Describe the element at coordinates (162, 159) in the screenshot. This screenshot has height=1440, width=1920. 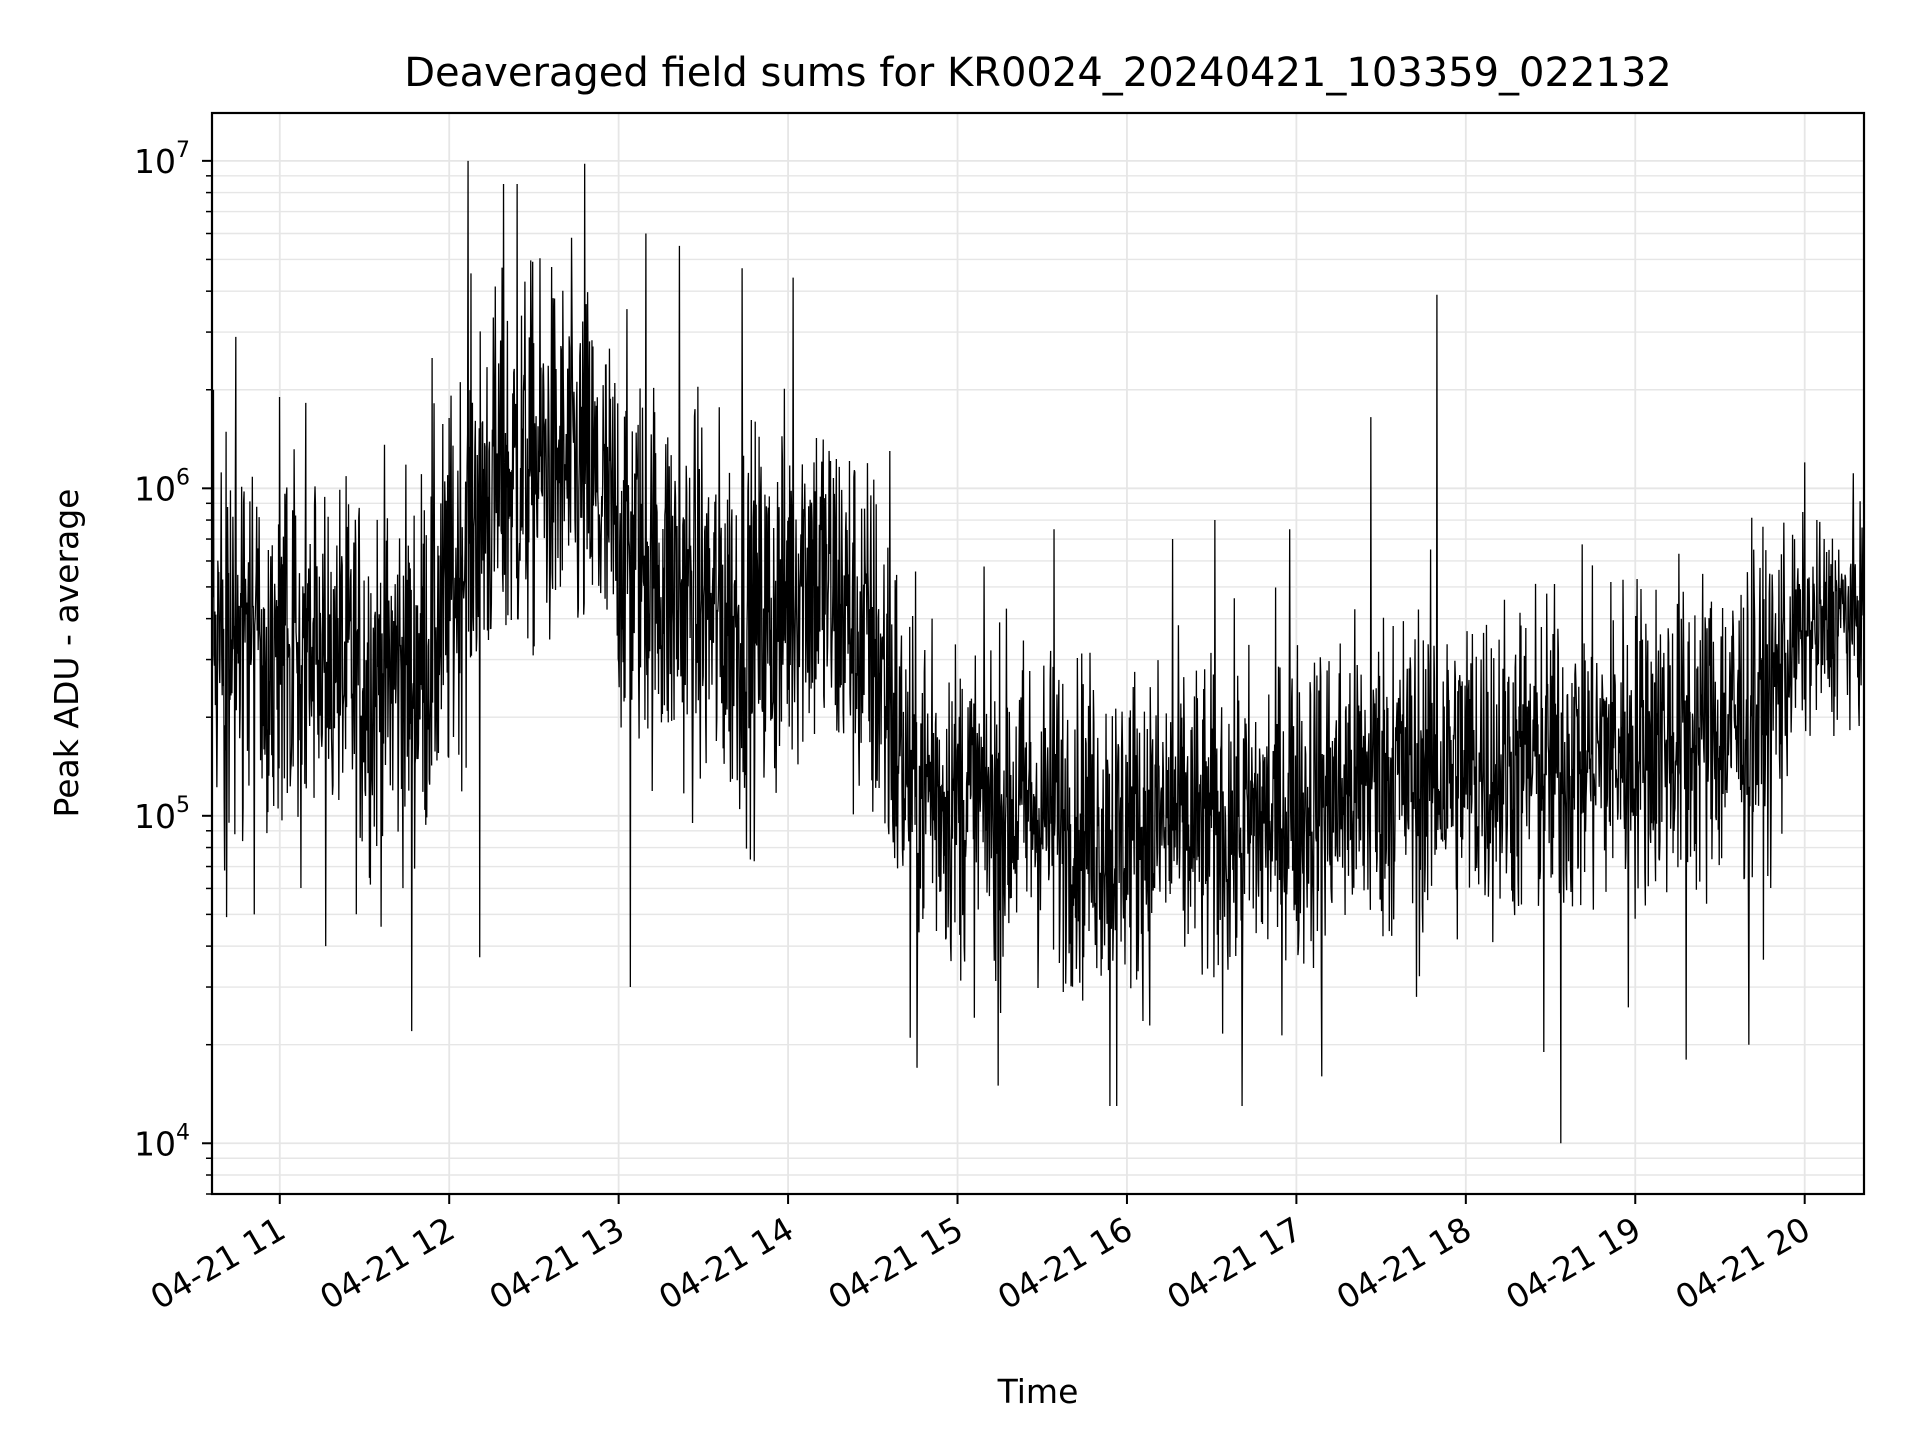
I see `y-tick-label: 10⁷` at that location.